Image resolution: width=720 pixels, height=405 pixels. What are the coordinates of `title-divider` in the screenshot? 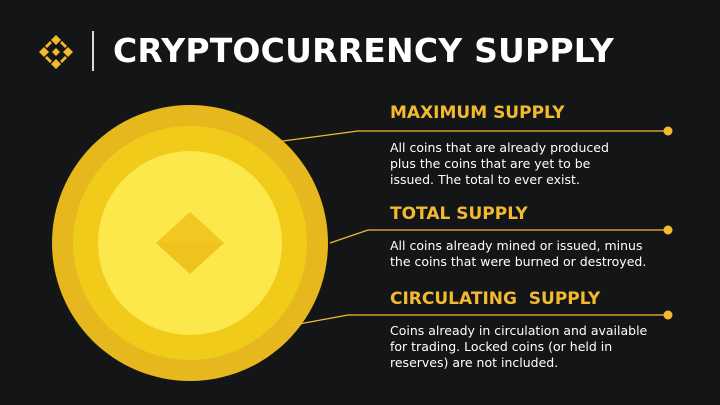 It's located at (93, 51).